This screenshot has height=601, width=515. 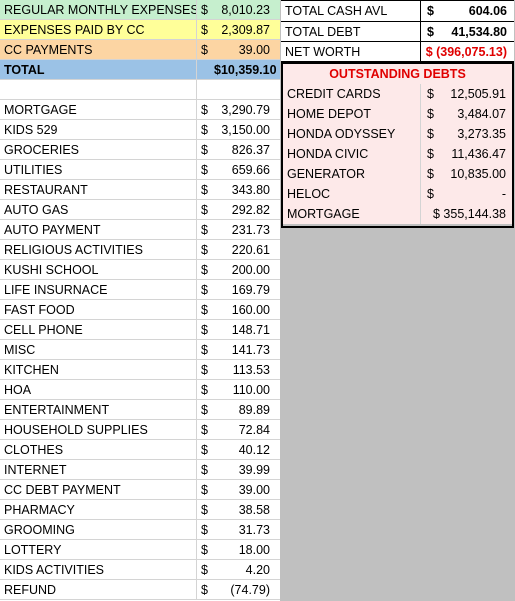 What do you see at coordinates (98, 529) in the screenshot?
I see `cell-label: GROOMING` at bounding box center [98, 529].